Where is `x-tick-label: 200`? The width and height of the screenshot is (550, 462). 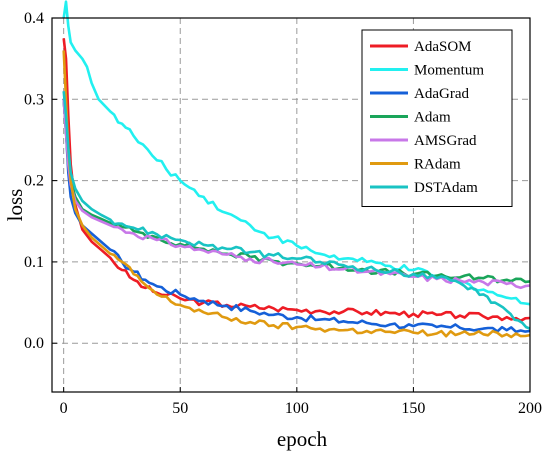 x-tick-label: 200 is located at coordinates (530, 408).